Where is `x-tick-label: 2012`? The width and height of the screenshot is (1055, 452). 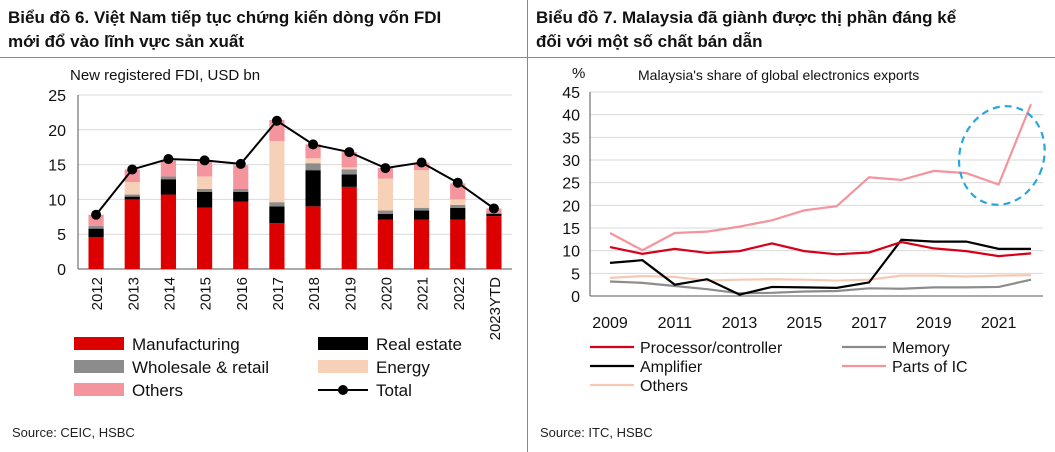 x-tick-label: 2012 is located at coordinates (97, 293).